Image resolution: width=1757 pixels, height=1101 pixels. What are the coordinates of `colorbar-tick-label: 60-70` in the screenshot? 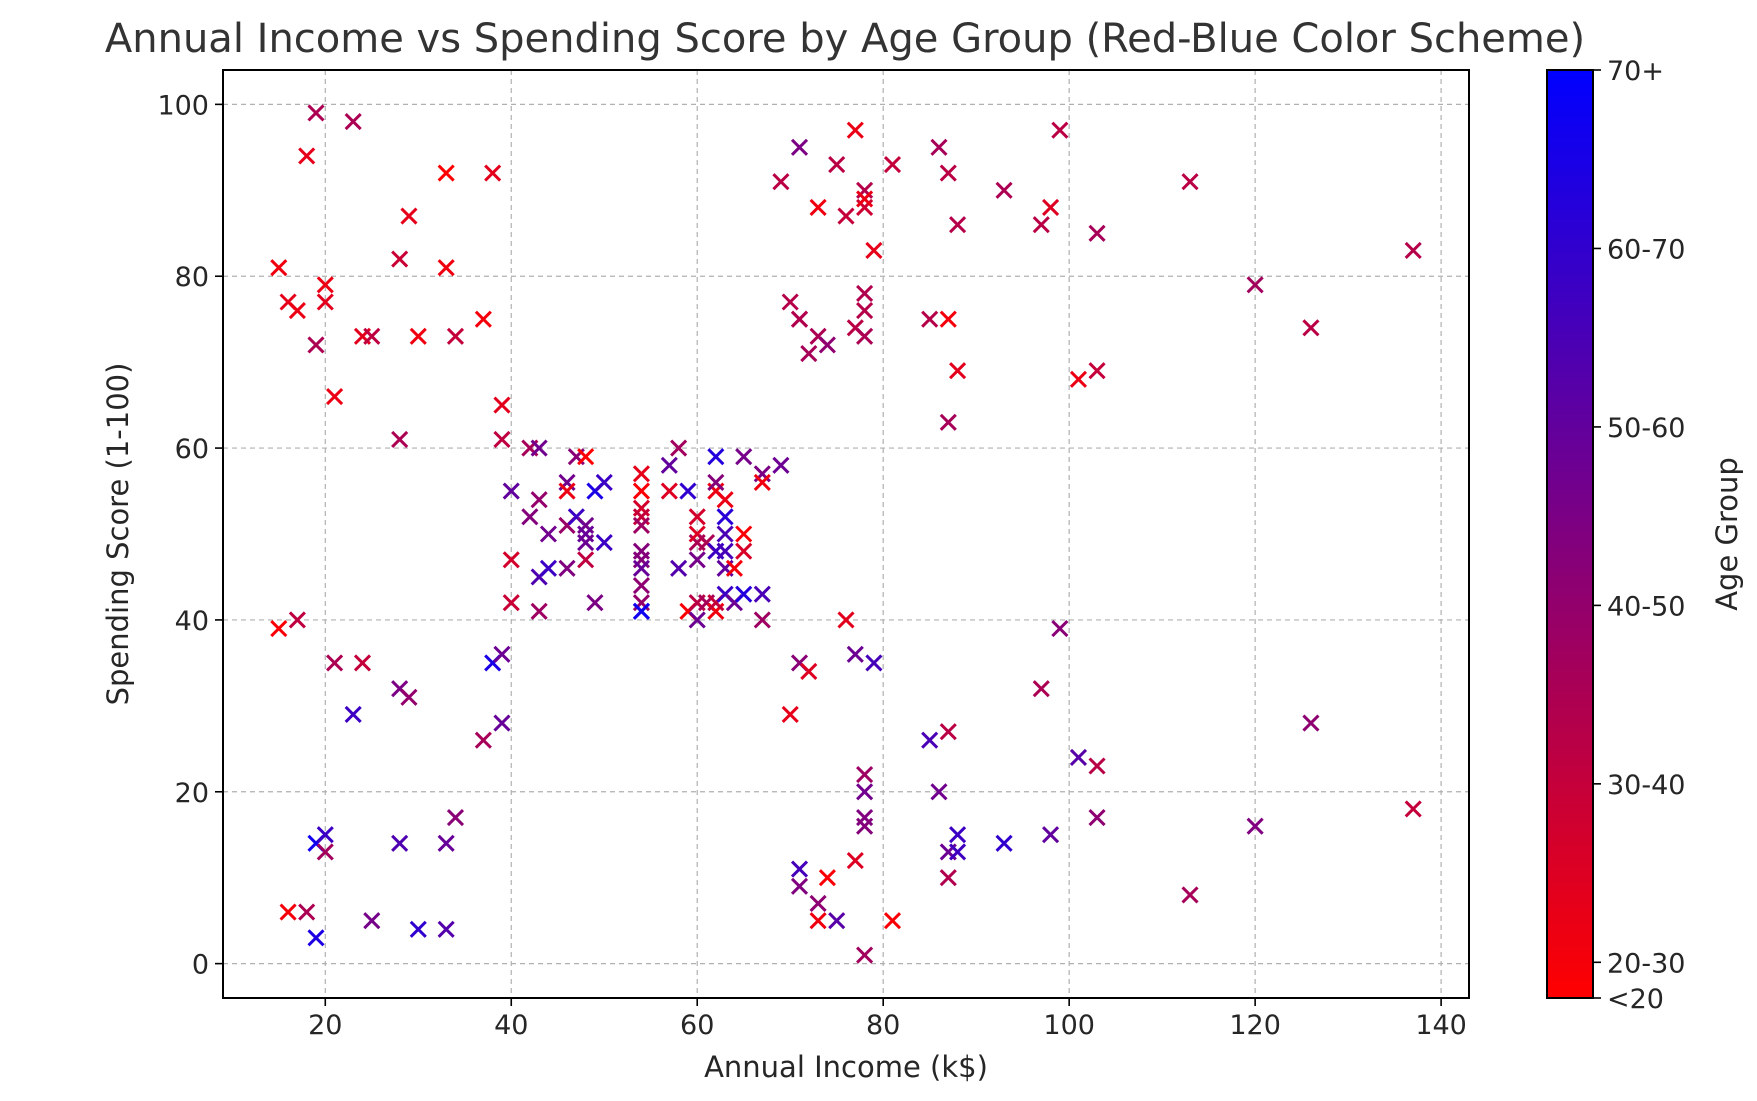 It's located at (1646, 249).